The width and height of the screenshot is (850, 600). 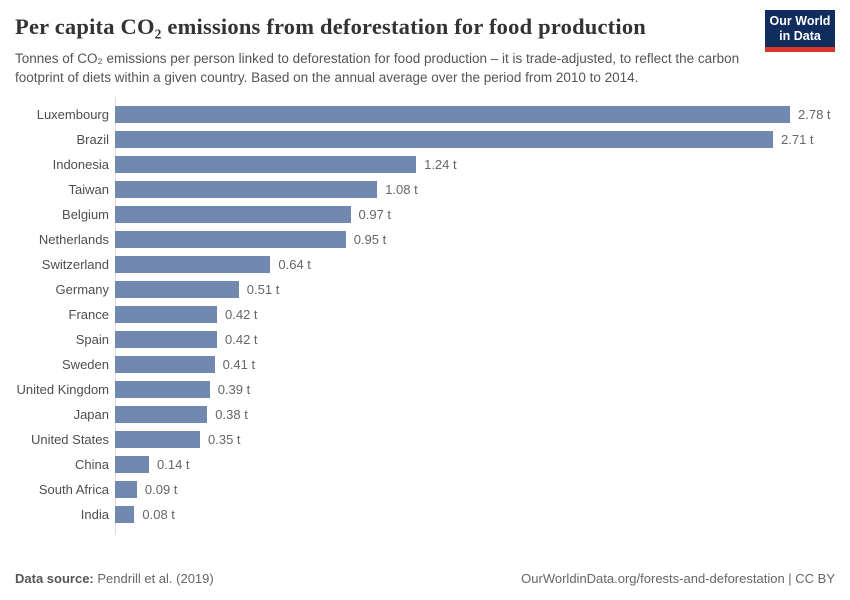 I want to click on bar-row: United Kingdom 0.39 t, so click(x=425, y=389).